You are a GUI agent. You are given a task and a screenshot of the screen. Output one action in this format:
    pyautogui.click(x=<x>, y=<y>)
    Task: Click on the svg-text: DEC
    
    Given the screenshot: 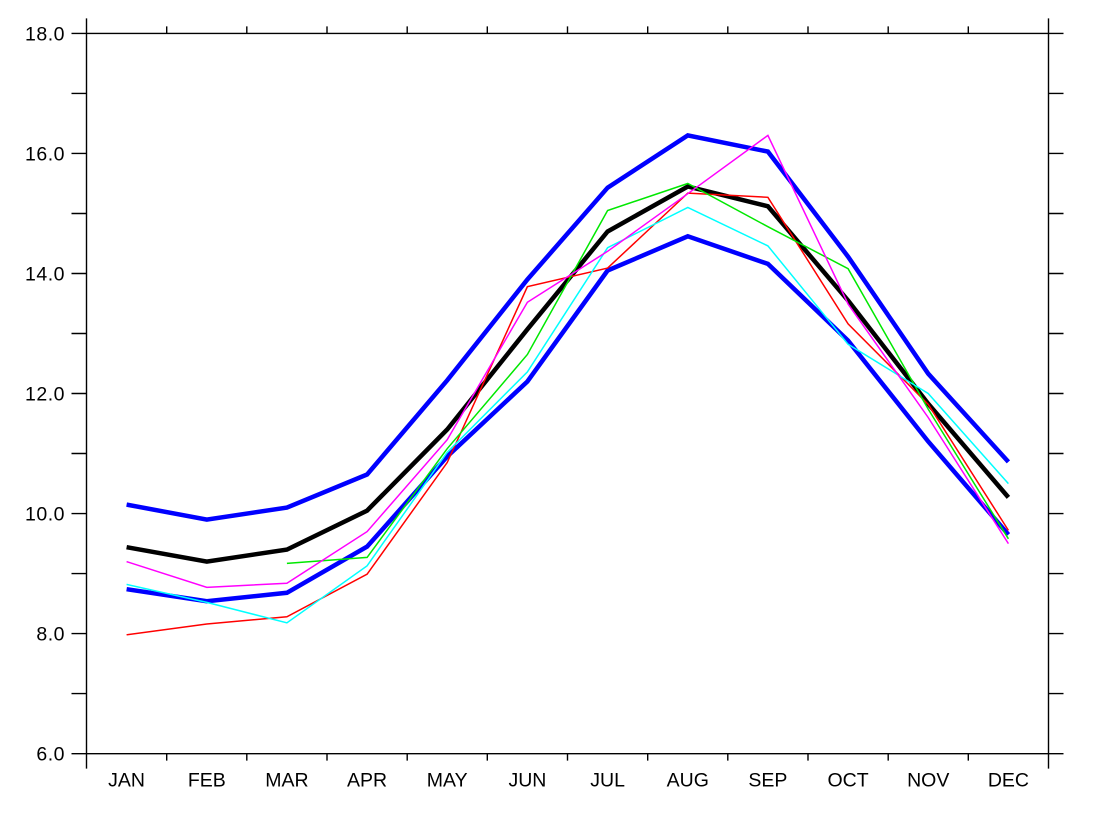 What is the action you would take?
    pyautogui.click(x=1008, y=780)
    